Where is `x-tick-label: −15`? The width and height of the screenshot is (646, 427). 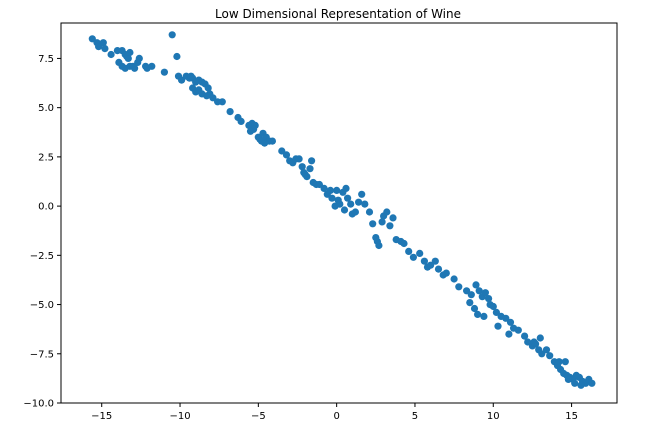 x-tick-label: −15 is located at coordinates (101, 416).